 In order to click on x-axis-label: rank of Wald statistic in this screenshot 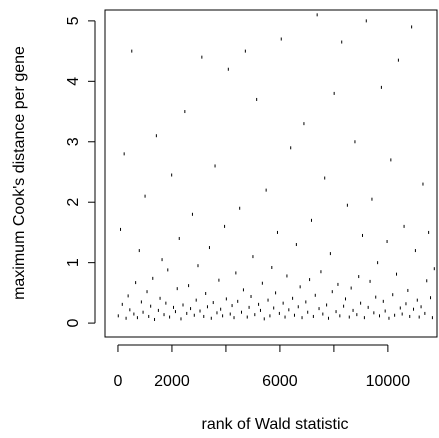, I will do `click(274, 424)`.